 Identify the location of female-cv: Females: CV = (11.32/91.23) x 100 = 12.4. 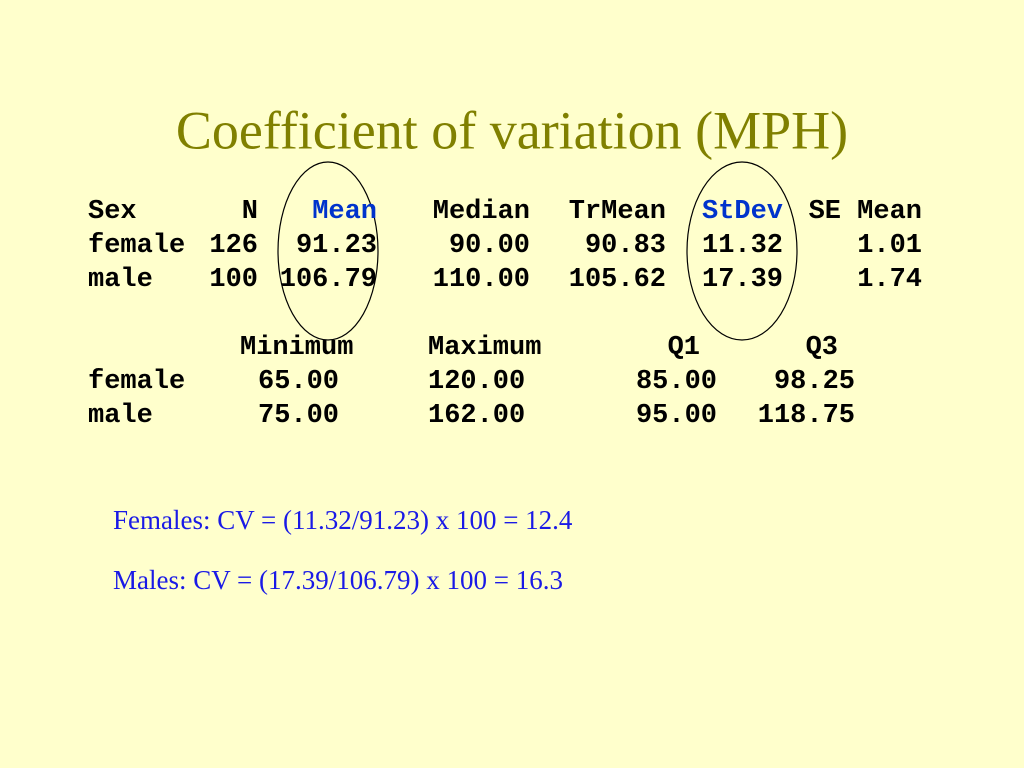
(343, 520).